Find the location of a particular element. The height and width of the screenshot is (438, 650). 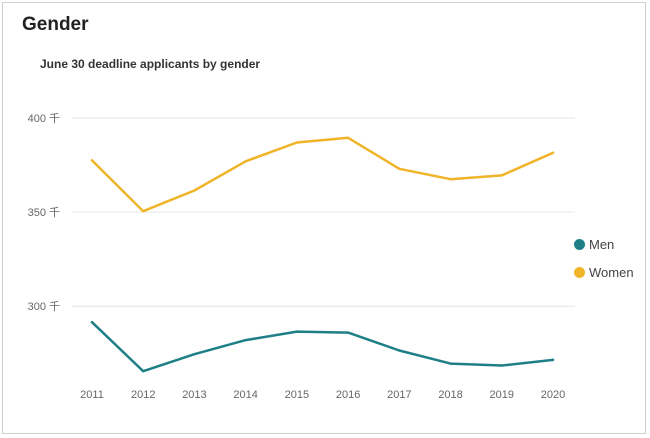

x-tick-label: 2014 is located at coordinates (245, 395).